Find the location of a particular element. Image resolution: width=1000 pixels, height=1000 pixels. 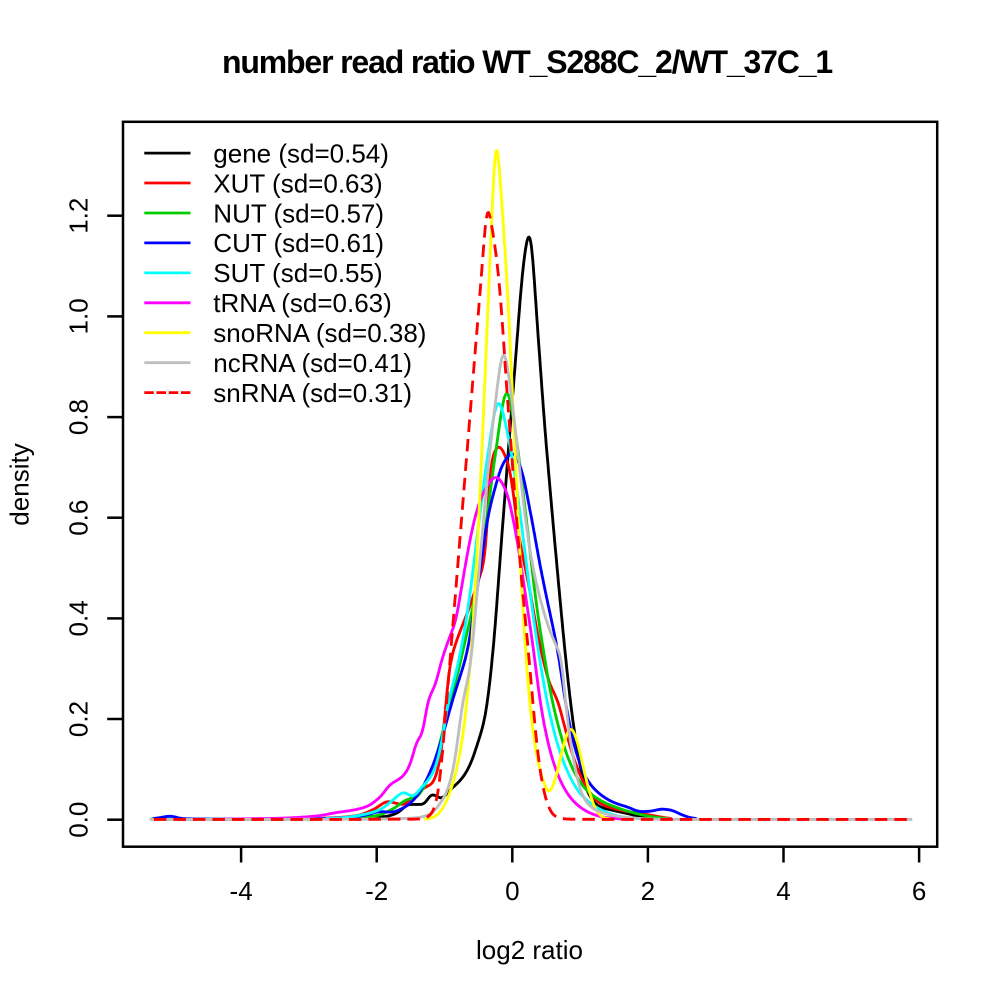

svg-text: tRNA (sd=0.63) is located at coordinates (302, 303).